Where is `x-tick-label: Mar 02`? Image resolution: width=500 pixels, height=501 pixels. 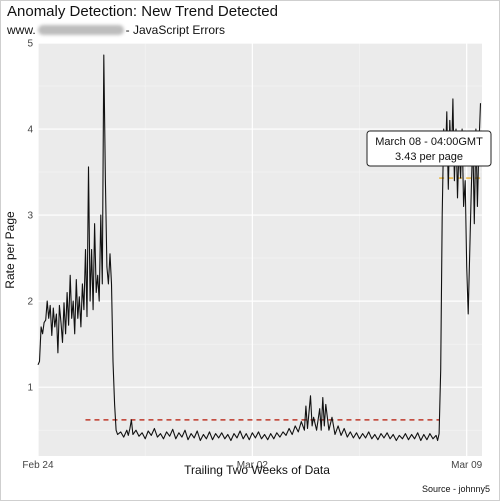 x-tick-label: Mar 02 is located at coordinates (253, 465).